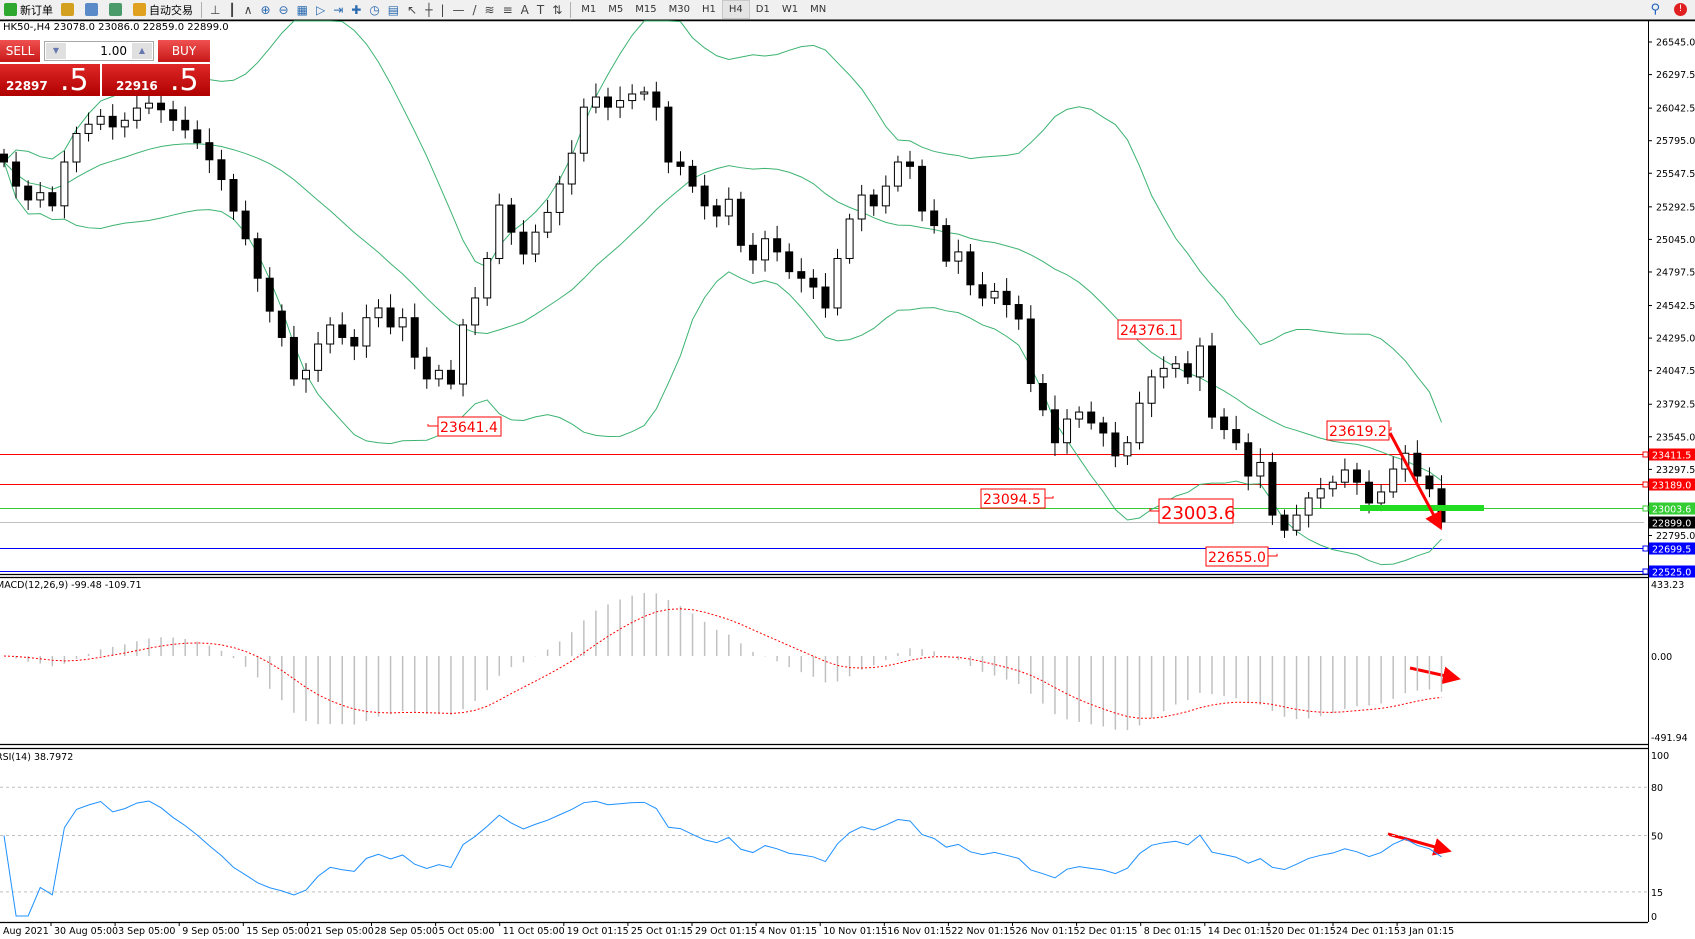 The height and width of the screenshot is (939, 1695). Describe the element at coordinates (137, 86) in the screenshot. I see `buy-price-main: 22916` at that location.